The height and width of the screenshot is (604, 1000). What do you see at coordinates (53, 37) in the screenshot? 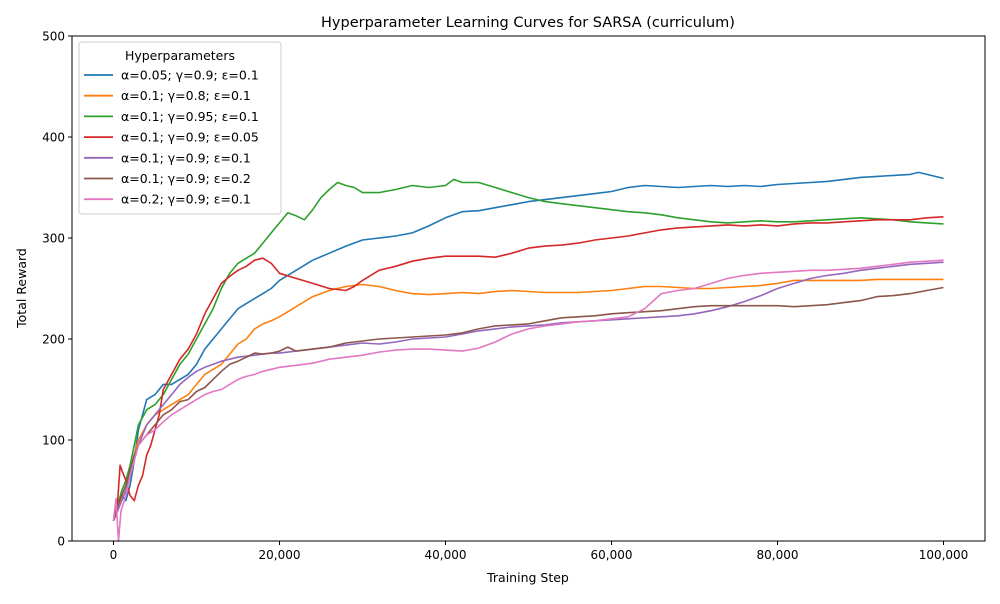
I see `y-tick-label: 500` at bounding box center [53, 37].